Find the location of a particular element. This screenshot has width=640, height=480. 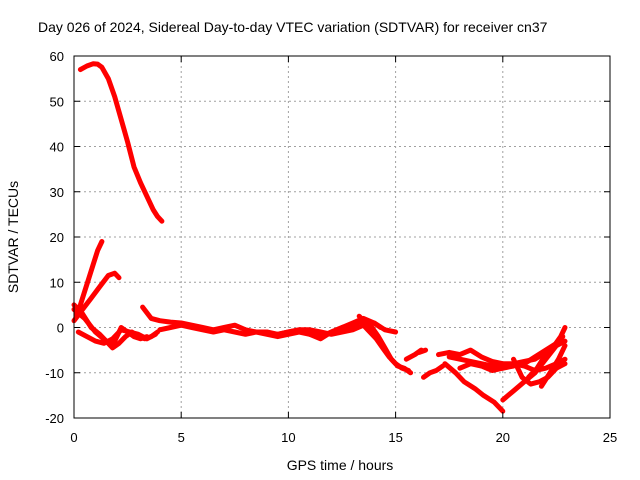

x-tick-label: 15 is located at coordinates (395, 437).